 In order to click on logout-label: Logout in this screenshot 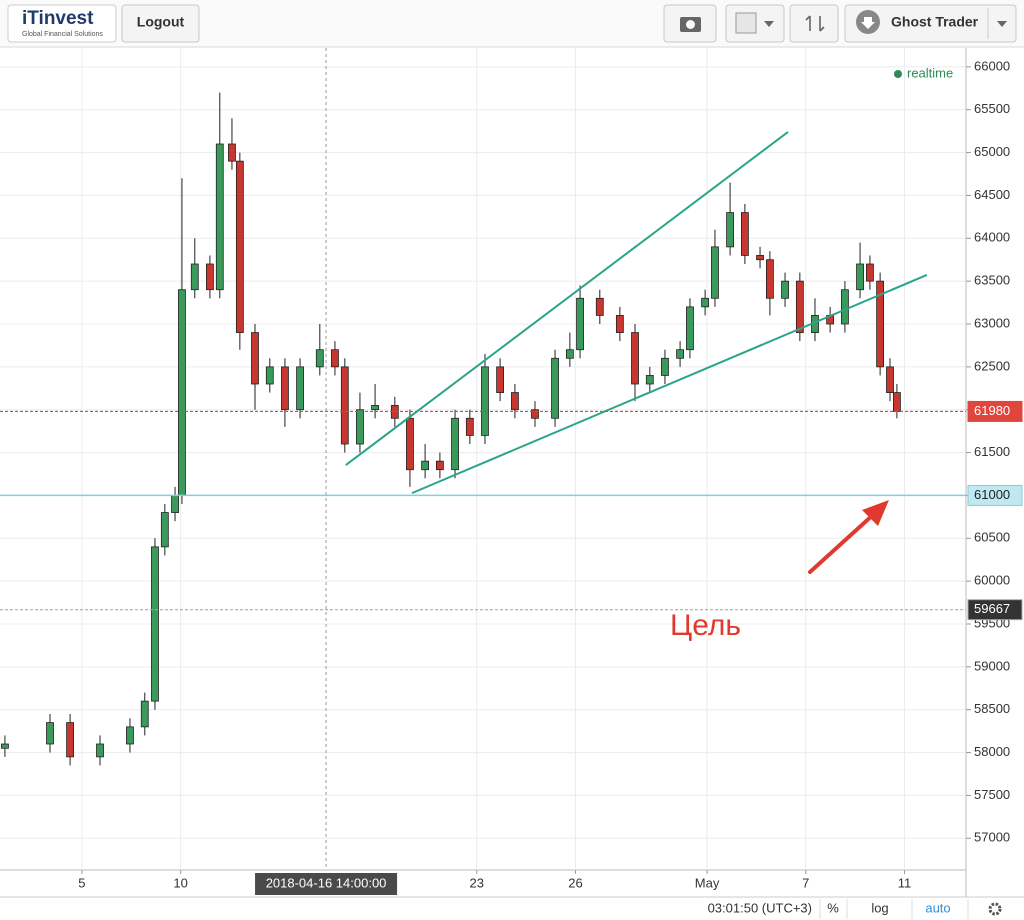, I will do `click(161, 22)`.